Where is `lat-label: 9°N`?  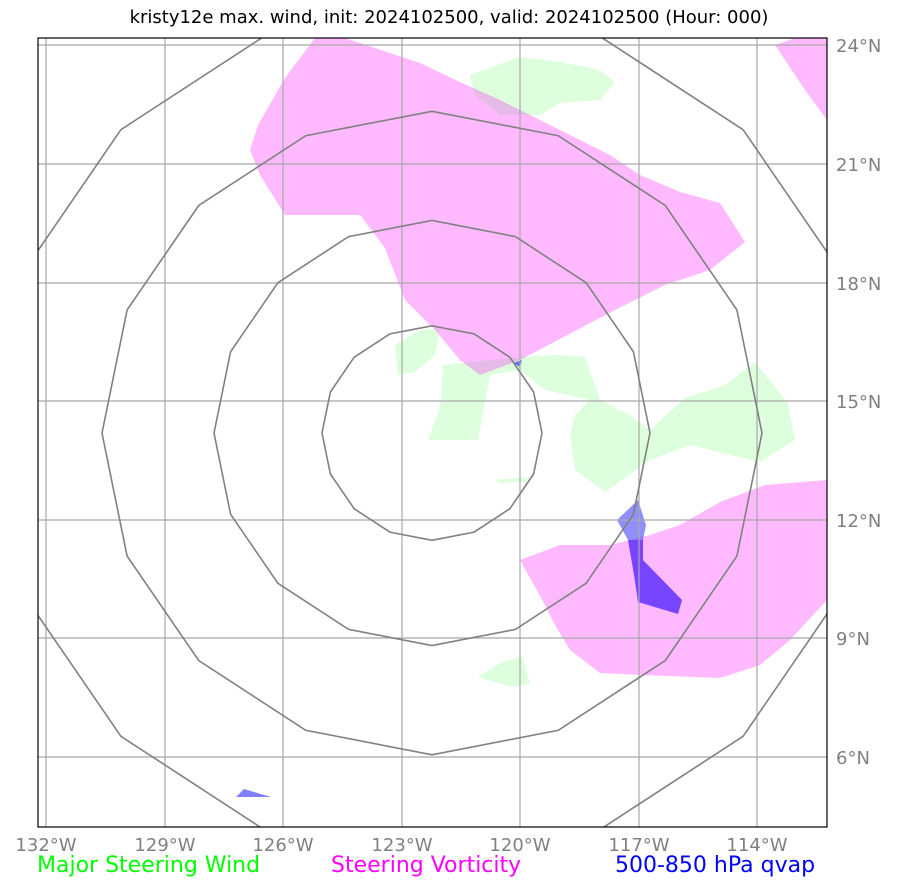
lat-label: 9°N is located at coordinates (853, 639).